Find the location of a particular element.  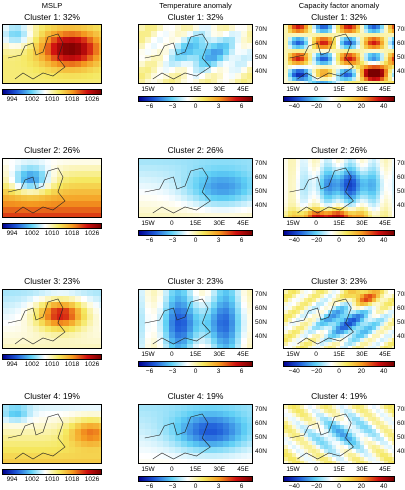

panel-title-temperature-2: Cluster 2: 26% is located at coordinates (195, 150).